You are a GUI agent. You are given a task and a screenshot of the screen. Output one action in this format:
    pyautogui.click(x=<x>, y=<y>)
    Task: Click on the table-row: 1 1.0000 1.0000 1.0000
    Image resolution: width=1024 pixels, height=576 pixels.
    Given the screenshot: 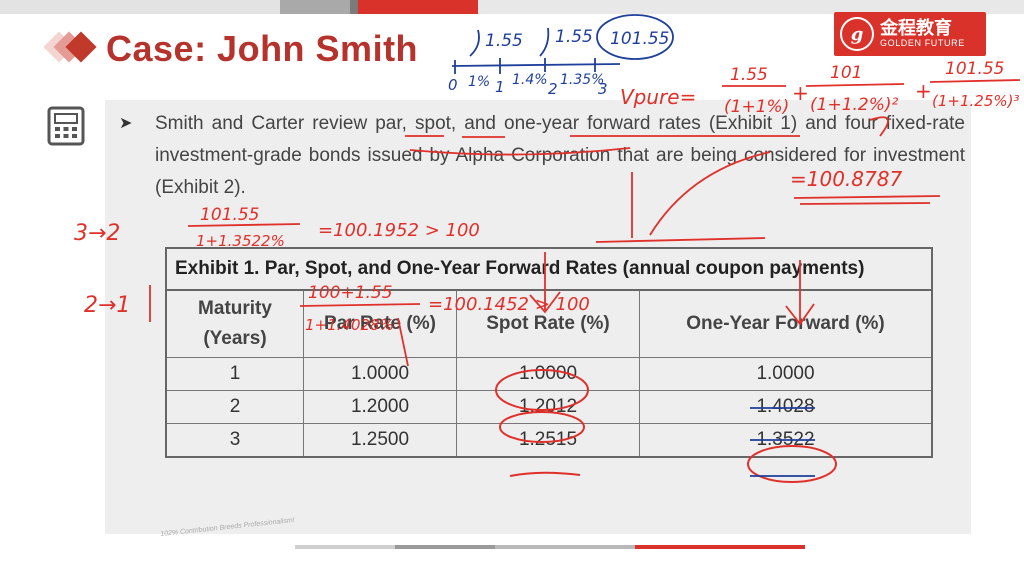 What is the action you would take?
    pyautogui.click(x=549, y=374)
    